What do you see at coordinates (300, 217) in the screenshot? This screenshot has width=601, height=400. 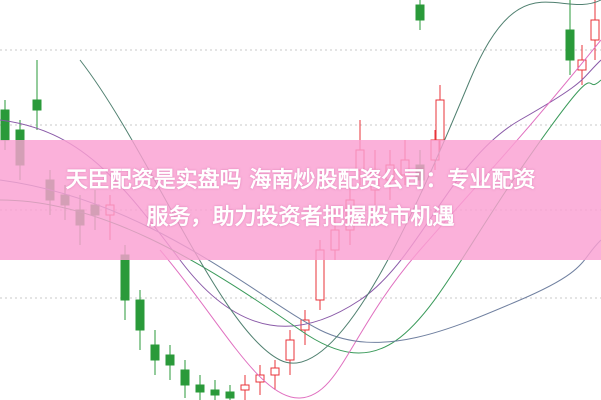 I see `title-line-2: 服务，助力投资者把握股市机遇` at bounding box center [300, 217].